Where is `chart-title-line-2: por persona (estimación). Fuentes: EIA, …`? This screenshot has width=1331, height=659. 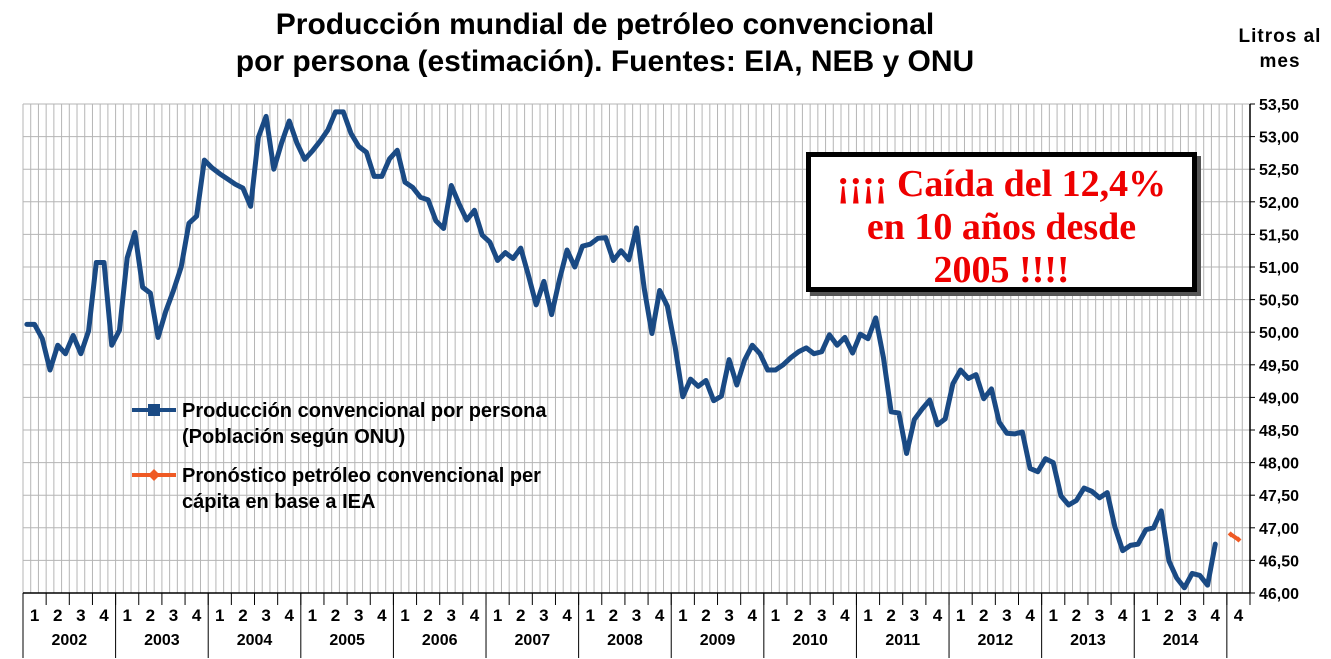 chart-title-line-2: por persona (estimación). Fuentes: EIA, … is located at coordinates (605, 61).